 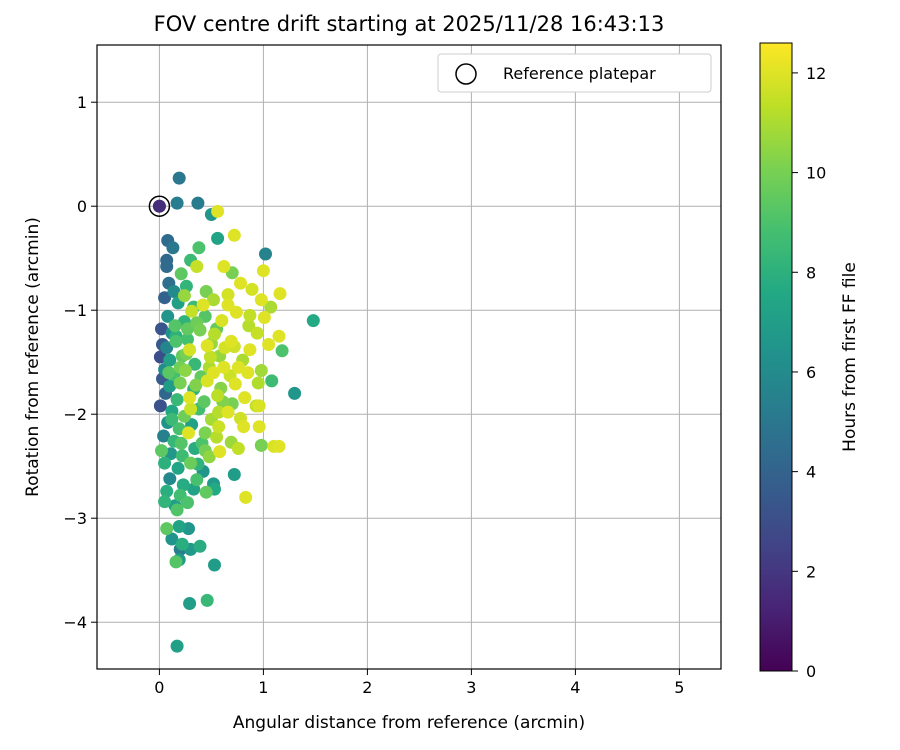 I want to click on x-tick-label: 4, so click(x=575, y=687).